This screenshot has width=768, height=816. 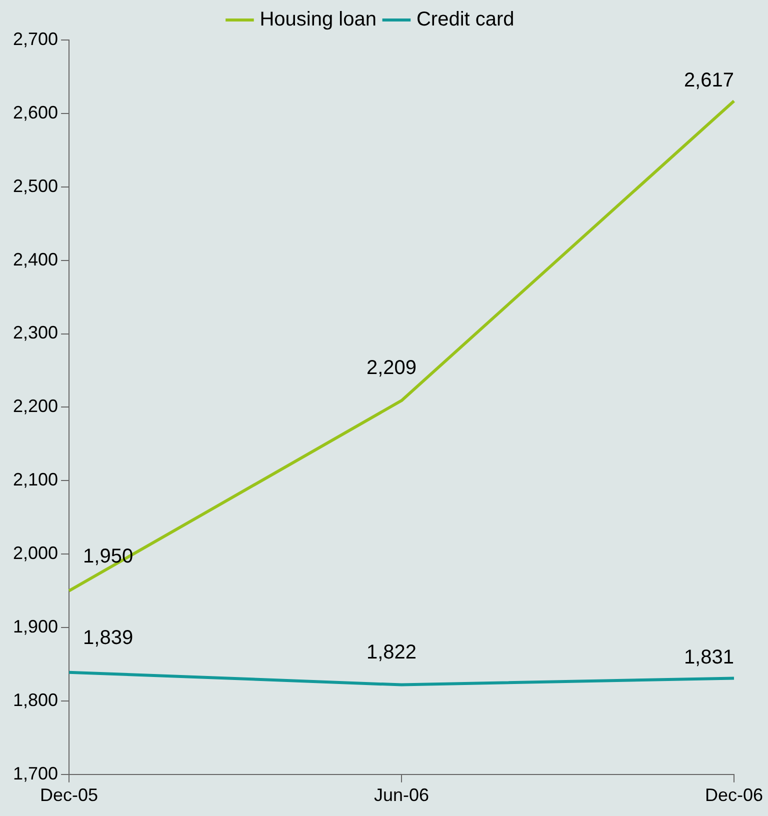 I want to click on y-tick-label: 2,200, so click(x=35, y=406).